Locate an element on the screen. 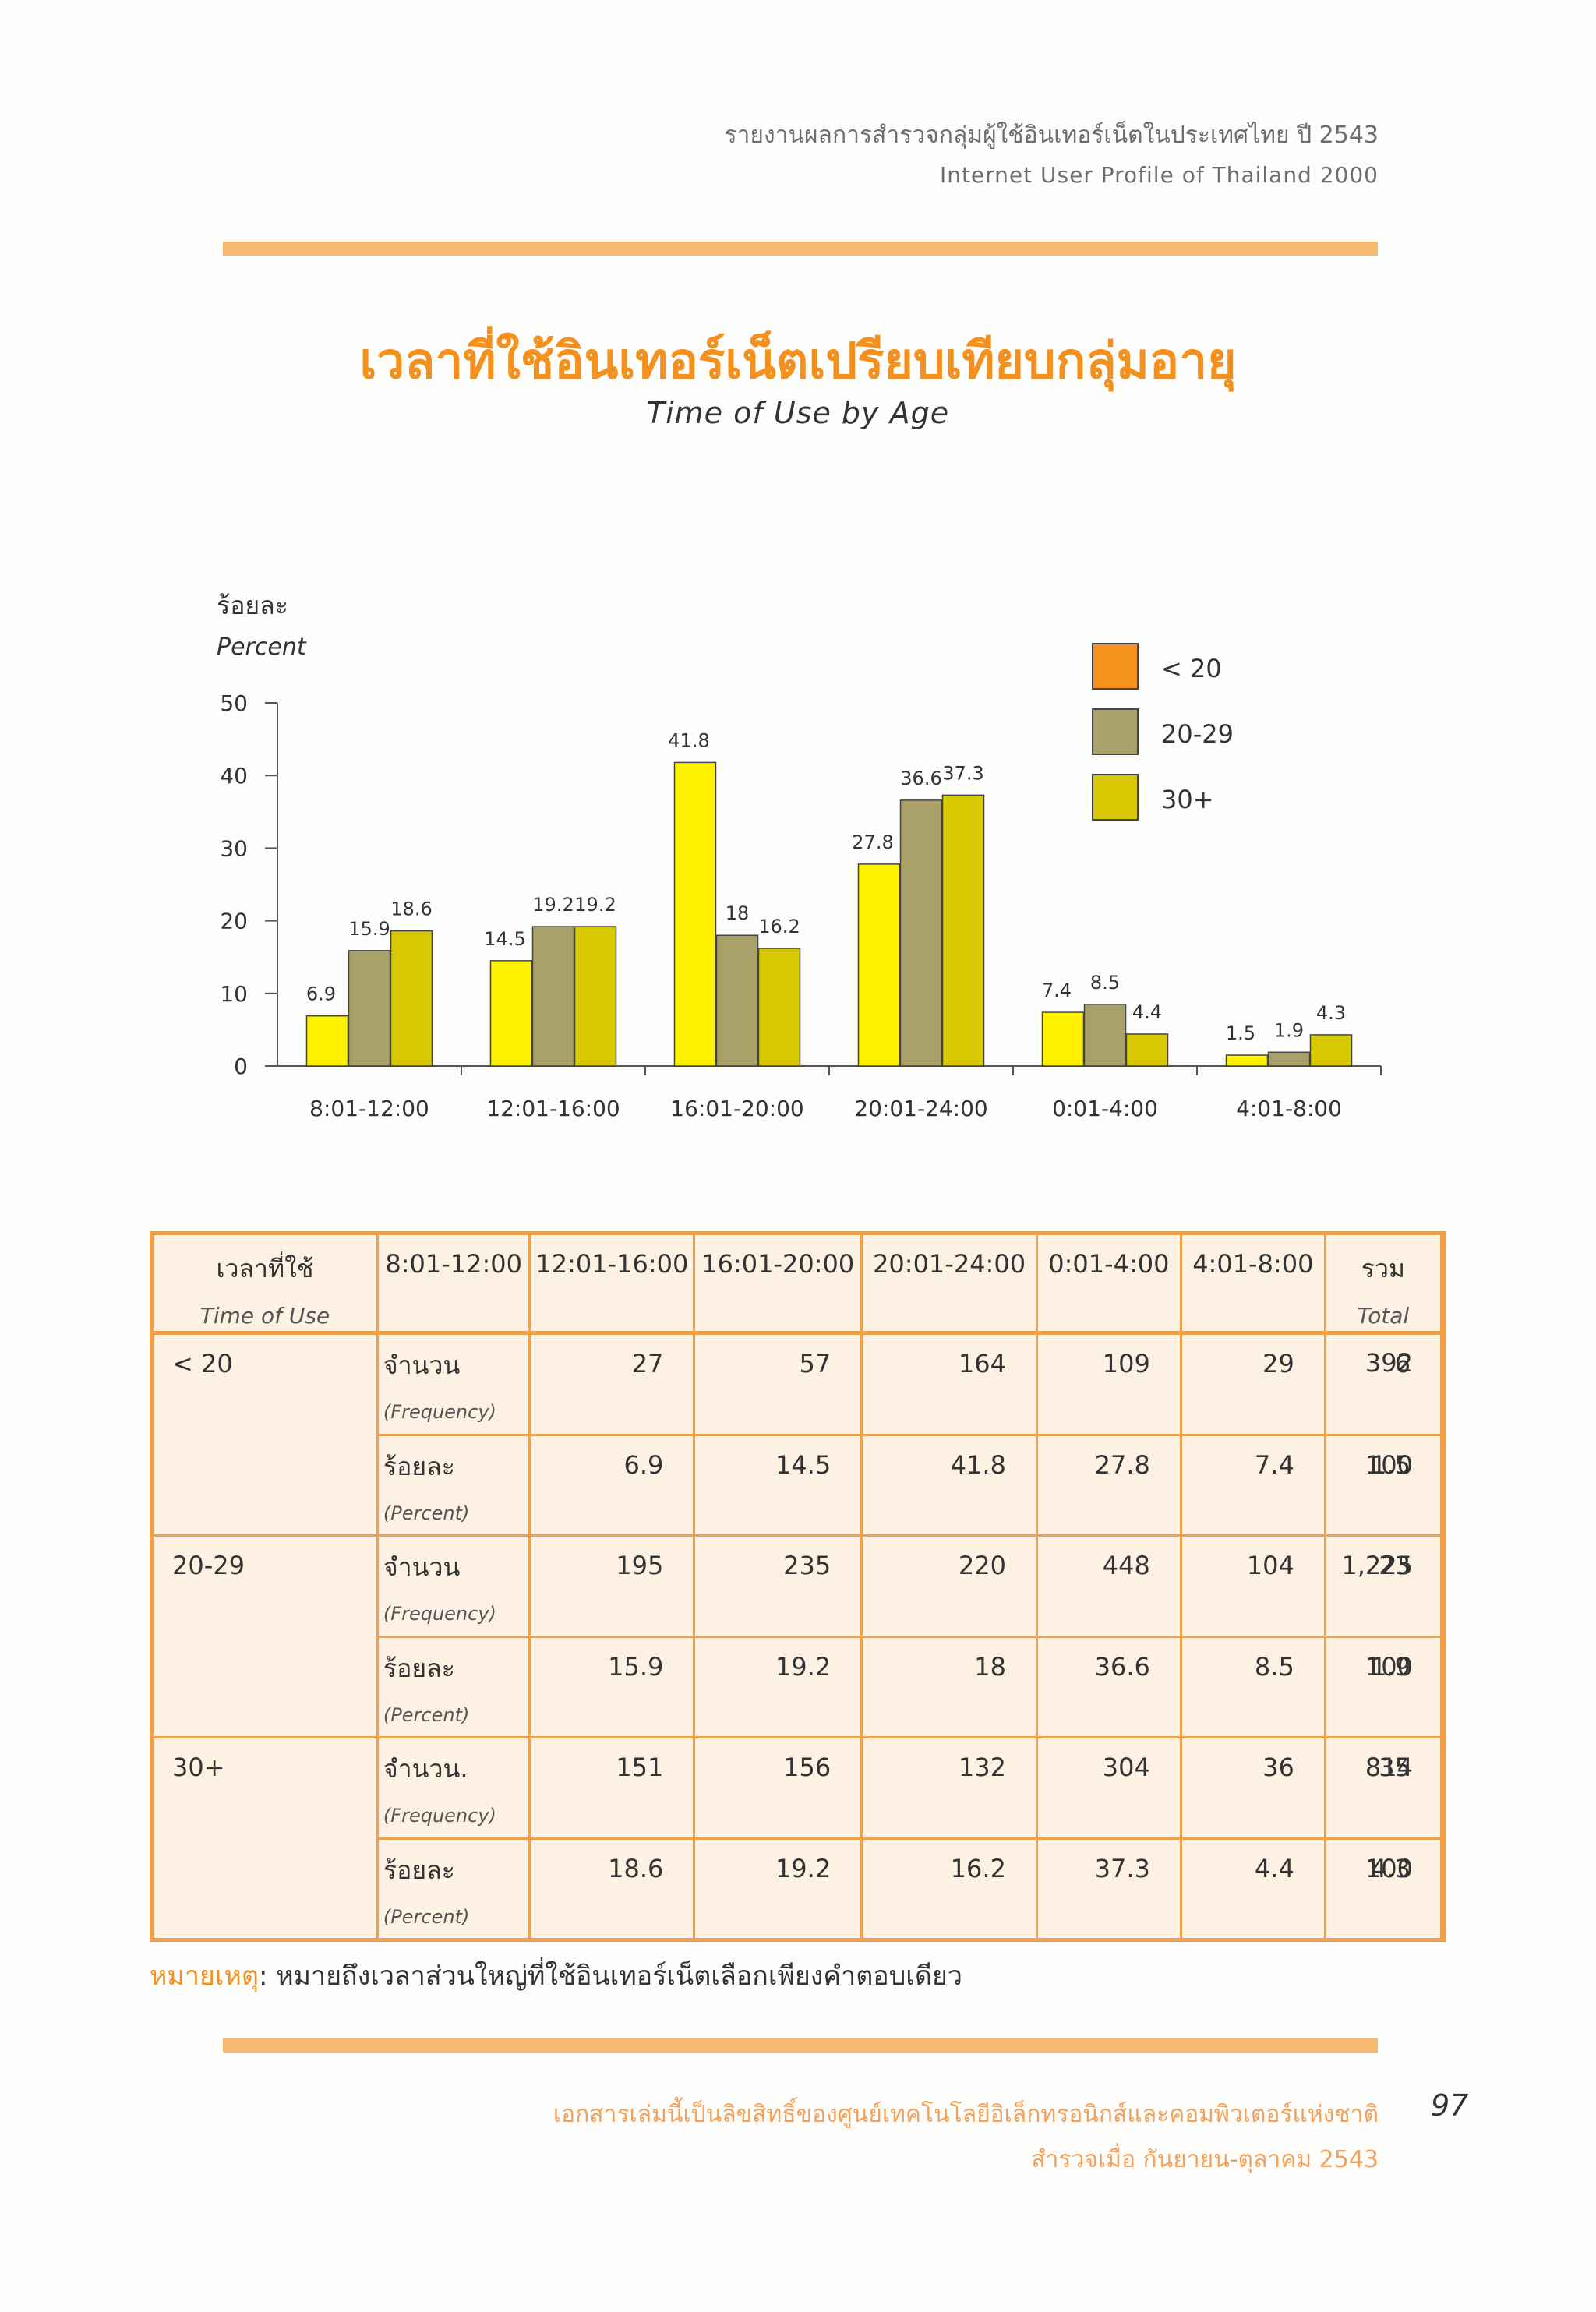 The width and height of the screenshot is (1596, 2312). data-label: 41.8 is located at coordinates (688, 740).